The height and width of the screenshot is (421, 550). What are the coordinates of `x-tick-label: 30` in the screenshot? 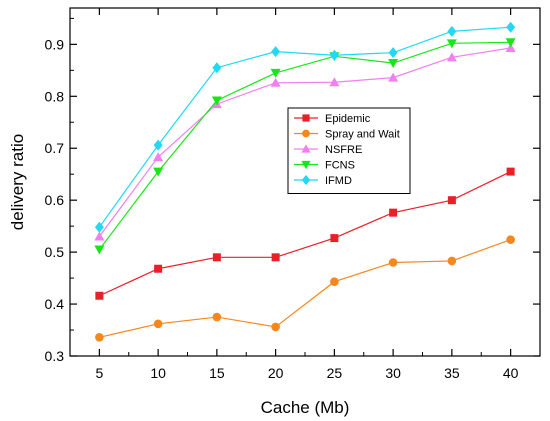 It's located at (393, 373).